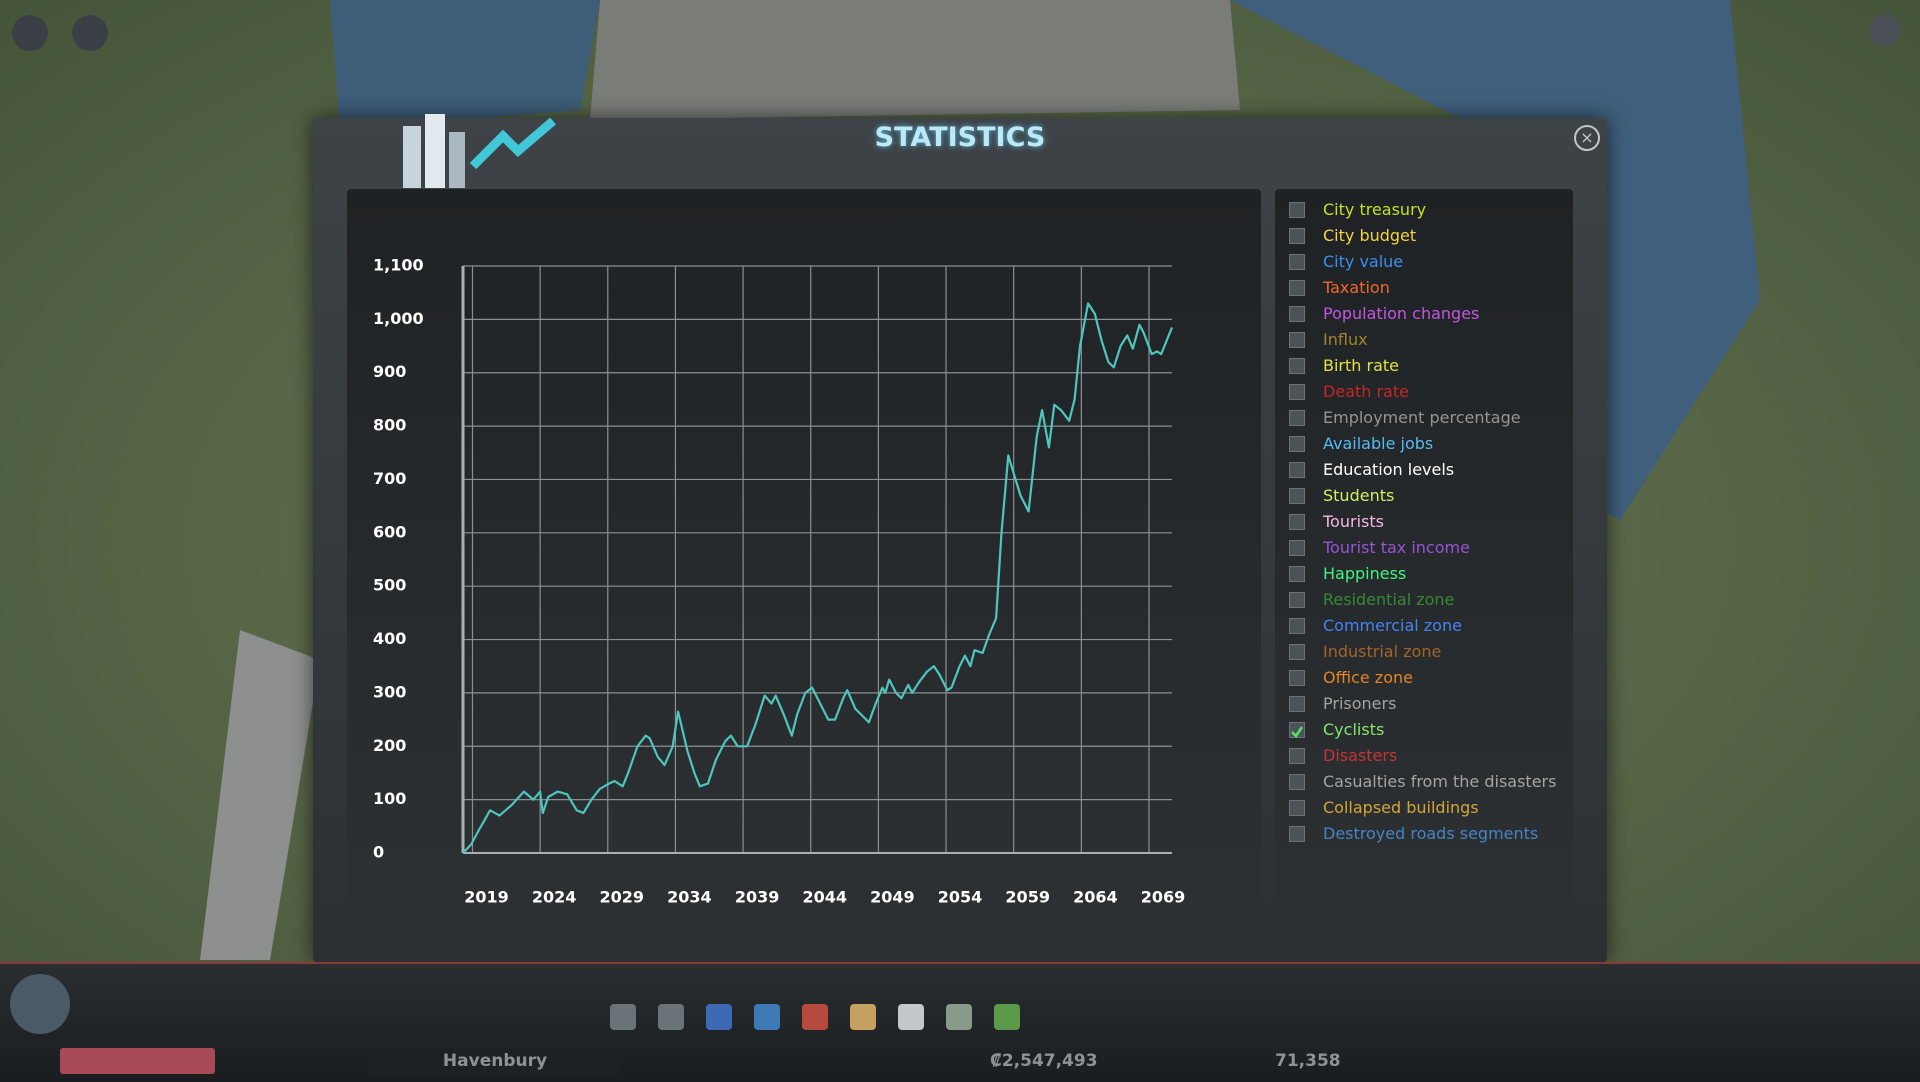  I want to click on y-tick-label: 700, so click(389, 478).